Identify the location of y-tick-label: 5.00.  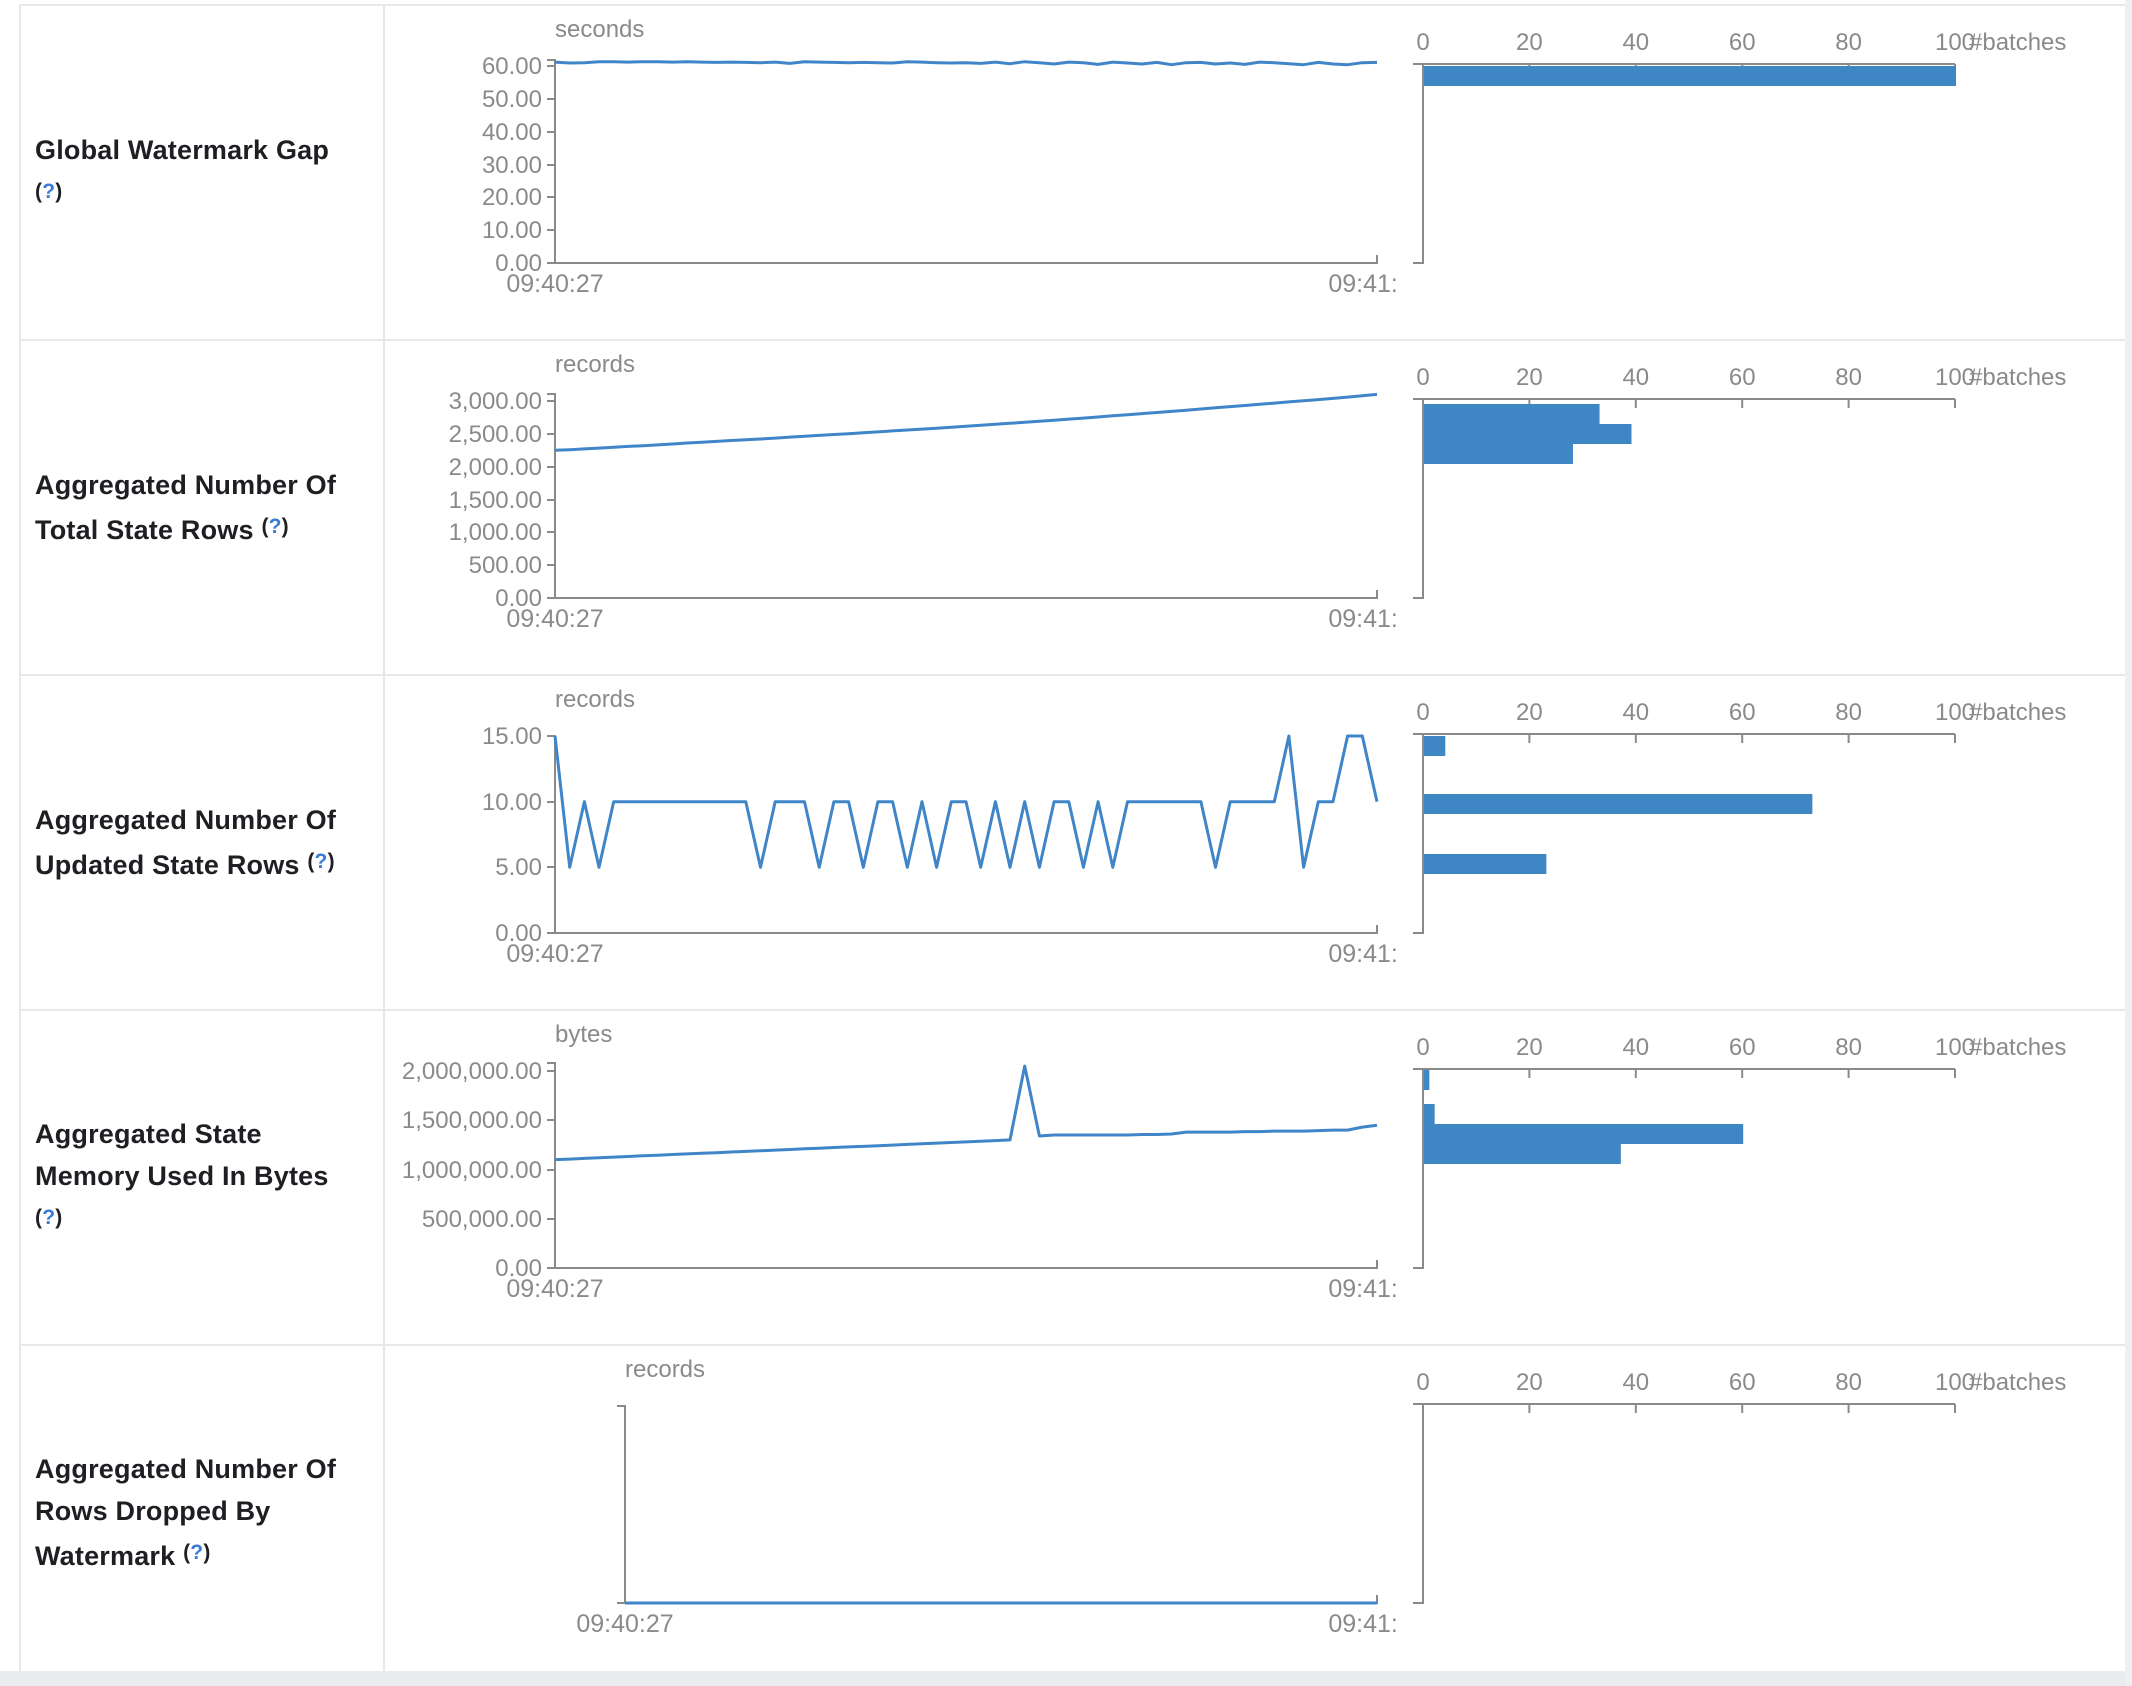
(518, 867).